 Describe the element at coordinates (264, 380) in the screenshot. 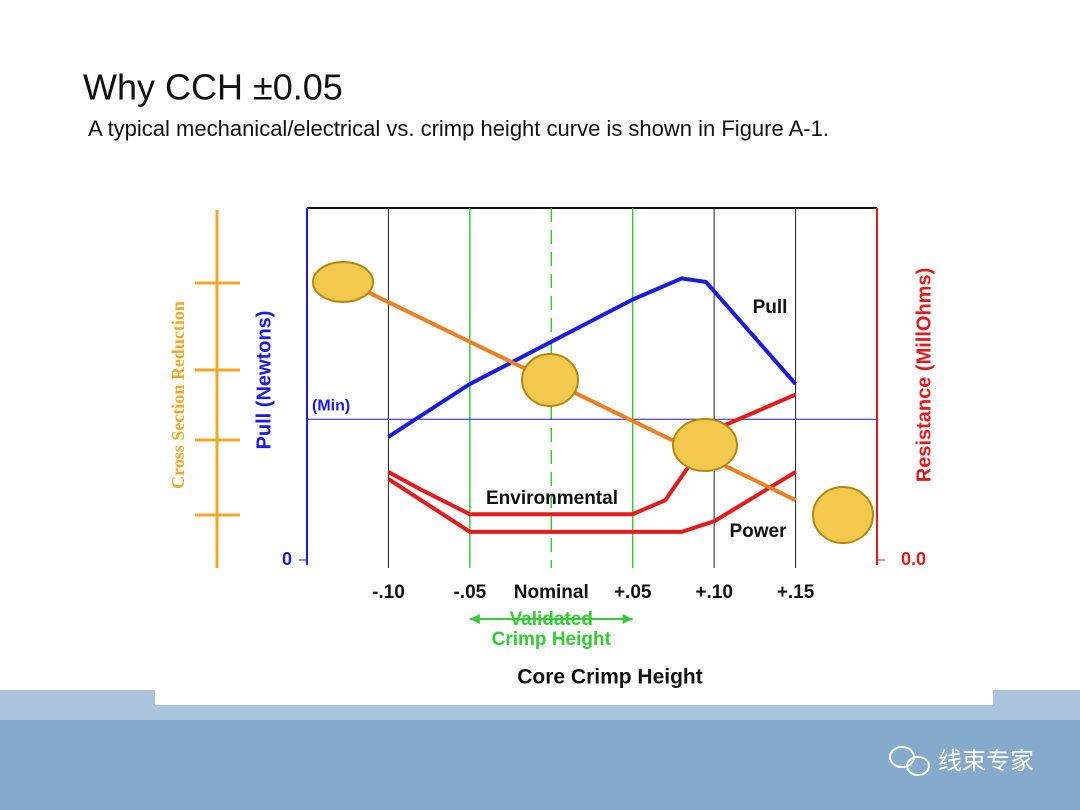

I see `y-axis-title: Pull (Newtons)` at that location.